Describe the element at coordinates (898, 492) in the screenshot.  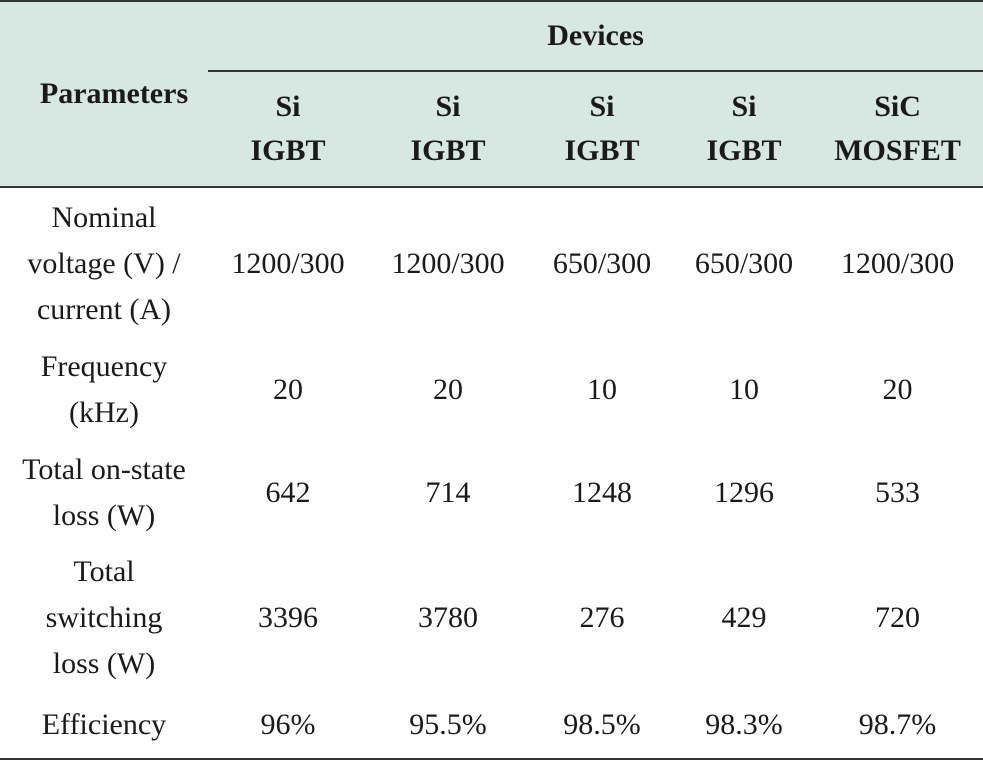
I see `cell: 533` at that location.